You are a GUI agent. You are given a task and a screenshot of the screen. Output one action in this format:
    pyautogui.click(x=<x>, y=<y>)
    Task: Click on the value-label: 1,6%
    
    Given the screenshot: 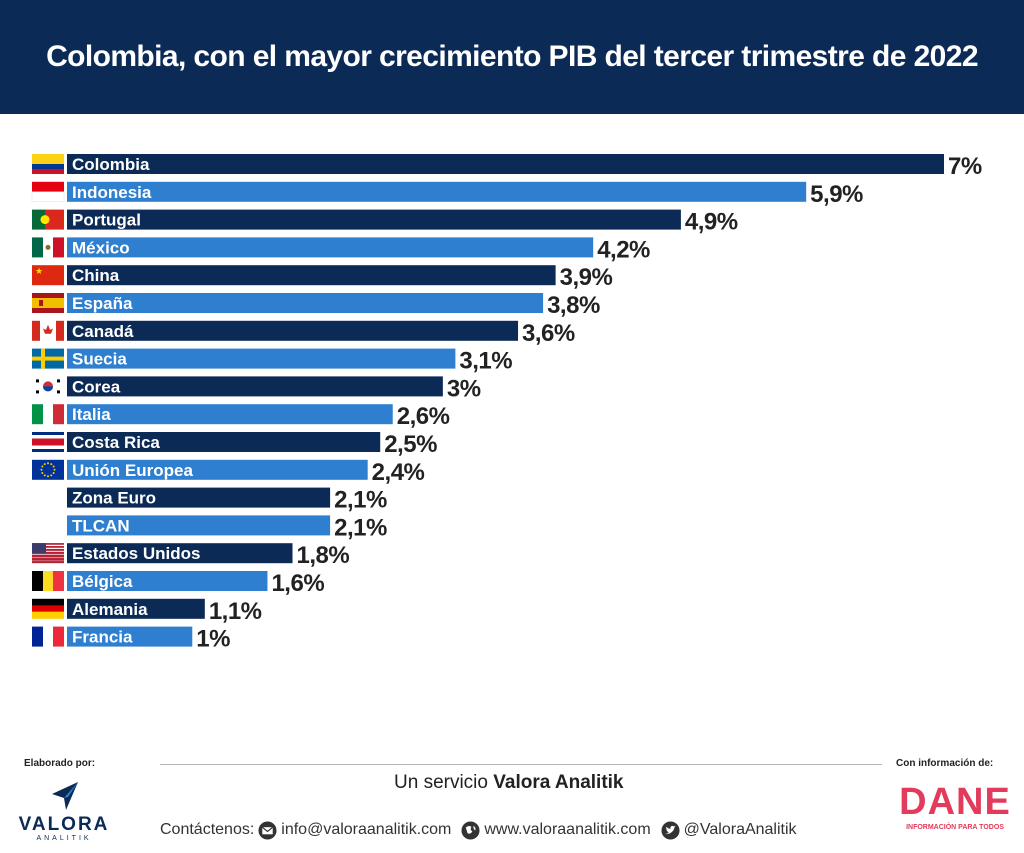 What is the action you would take?
    pyautogui.click(x=297, y=583)
    